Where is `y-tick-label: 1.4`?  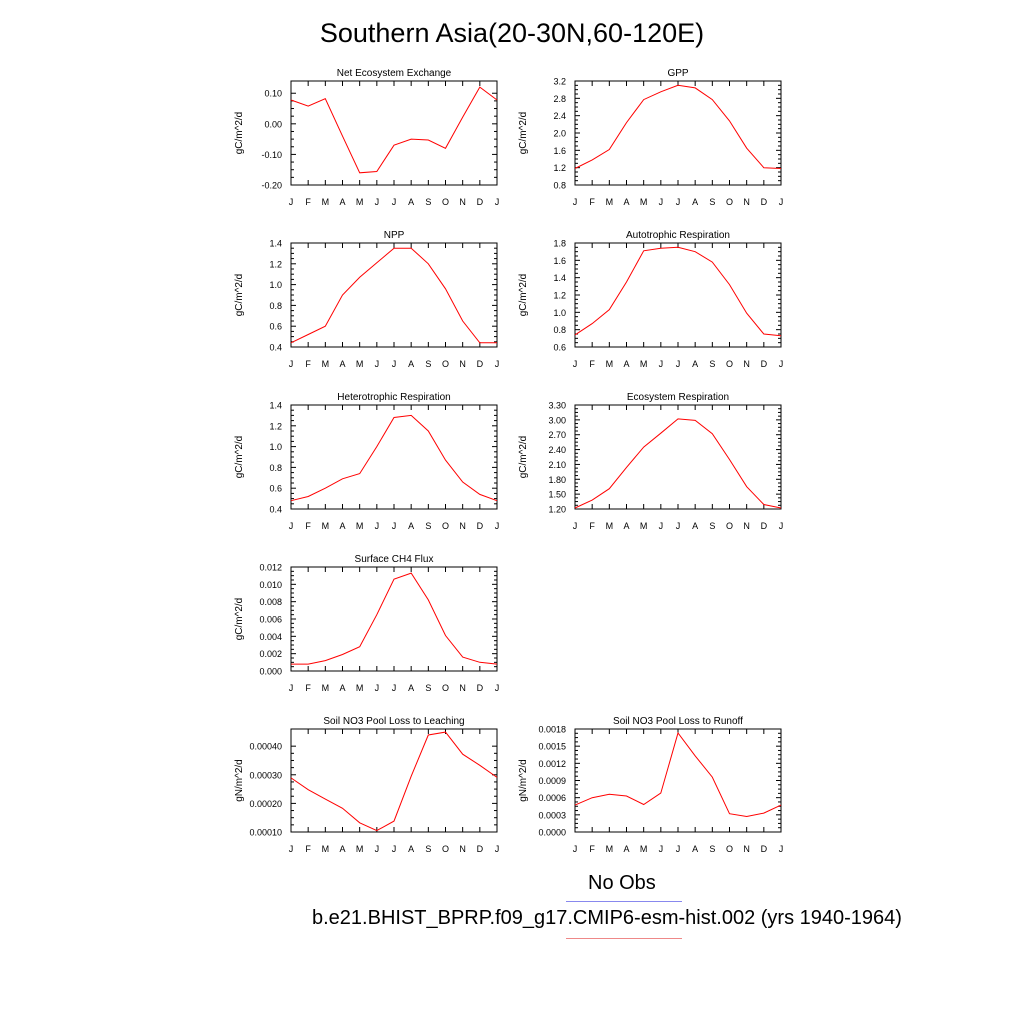
y-tick-label: 1.4 is located at coordinates (559, 278).